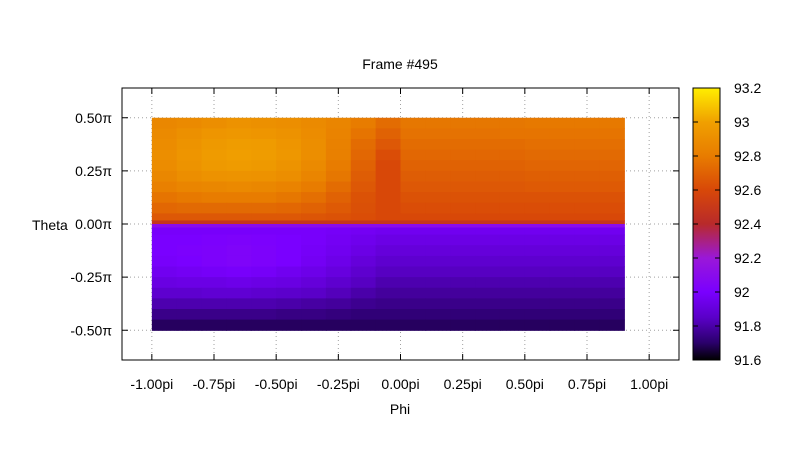 The image size is (800, 455). What do you see at coordinates (747, 258) in the screenshot?
I see `colorbar-tick-label: 92.2` at bounding box center [747, 258].